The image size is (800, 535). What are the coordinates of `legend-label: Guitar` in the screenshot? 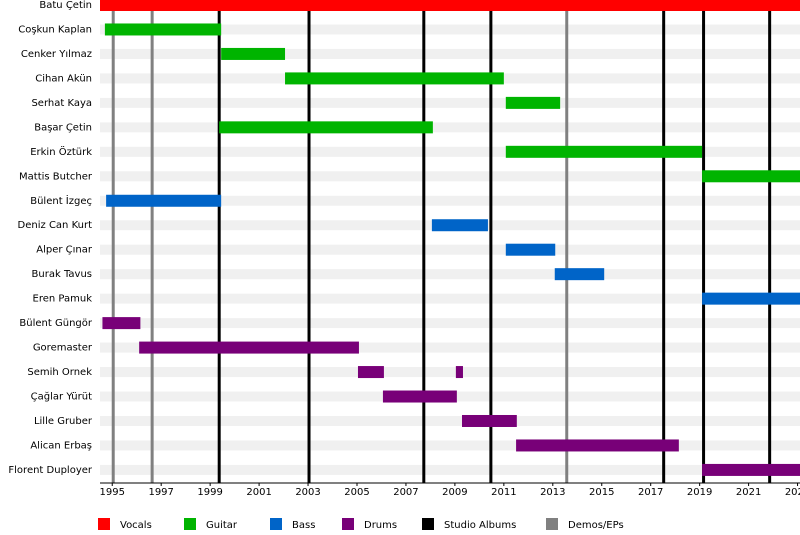 It's located at (222, 525).